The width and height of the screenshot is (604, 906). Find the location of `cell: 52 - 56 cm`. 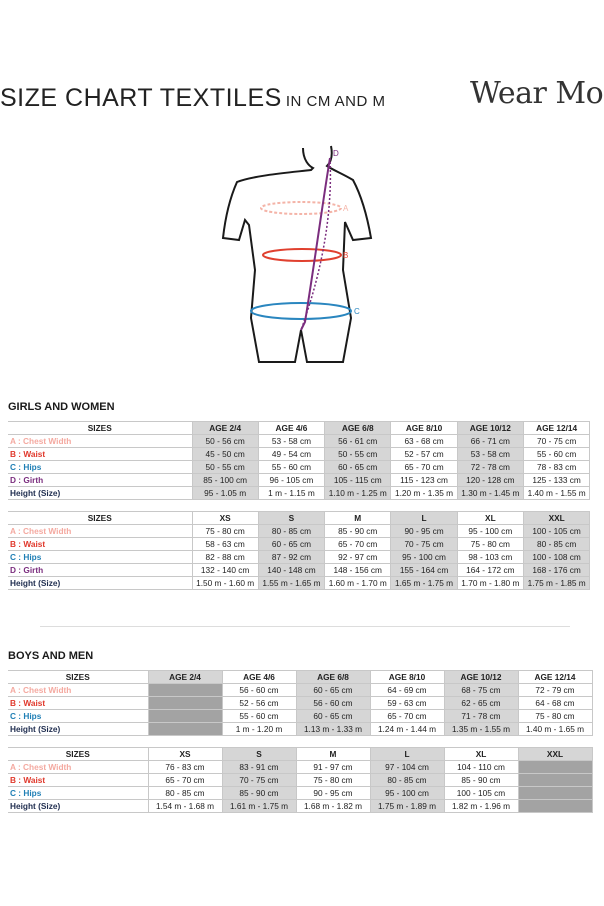

cell: 52 - 56 cm is located at coordinates (259, 703).